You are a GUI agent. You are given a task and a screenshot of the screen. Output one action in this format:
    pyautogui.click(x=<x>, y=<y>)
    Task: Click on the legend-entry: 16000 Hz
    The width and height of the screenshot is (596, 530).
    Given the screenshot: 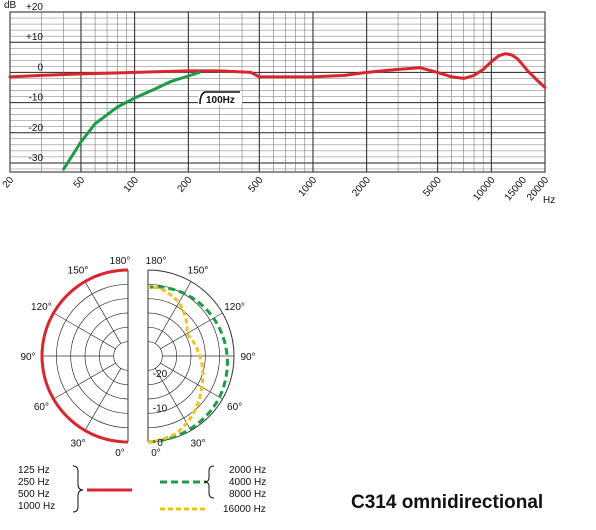 What is the action you would take?
    pyautogui.click(x=244, y=509)
    